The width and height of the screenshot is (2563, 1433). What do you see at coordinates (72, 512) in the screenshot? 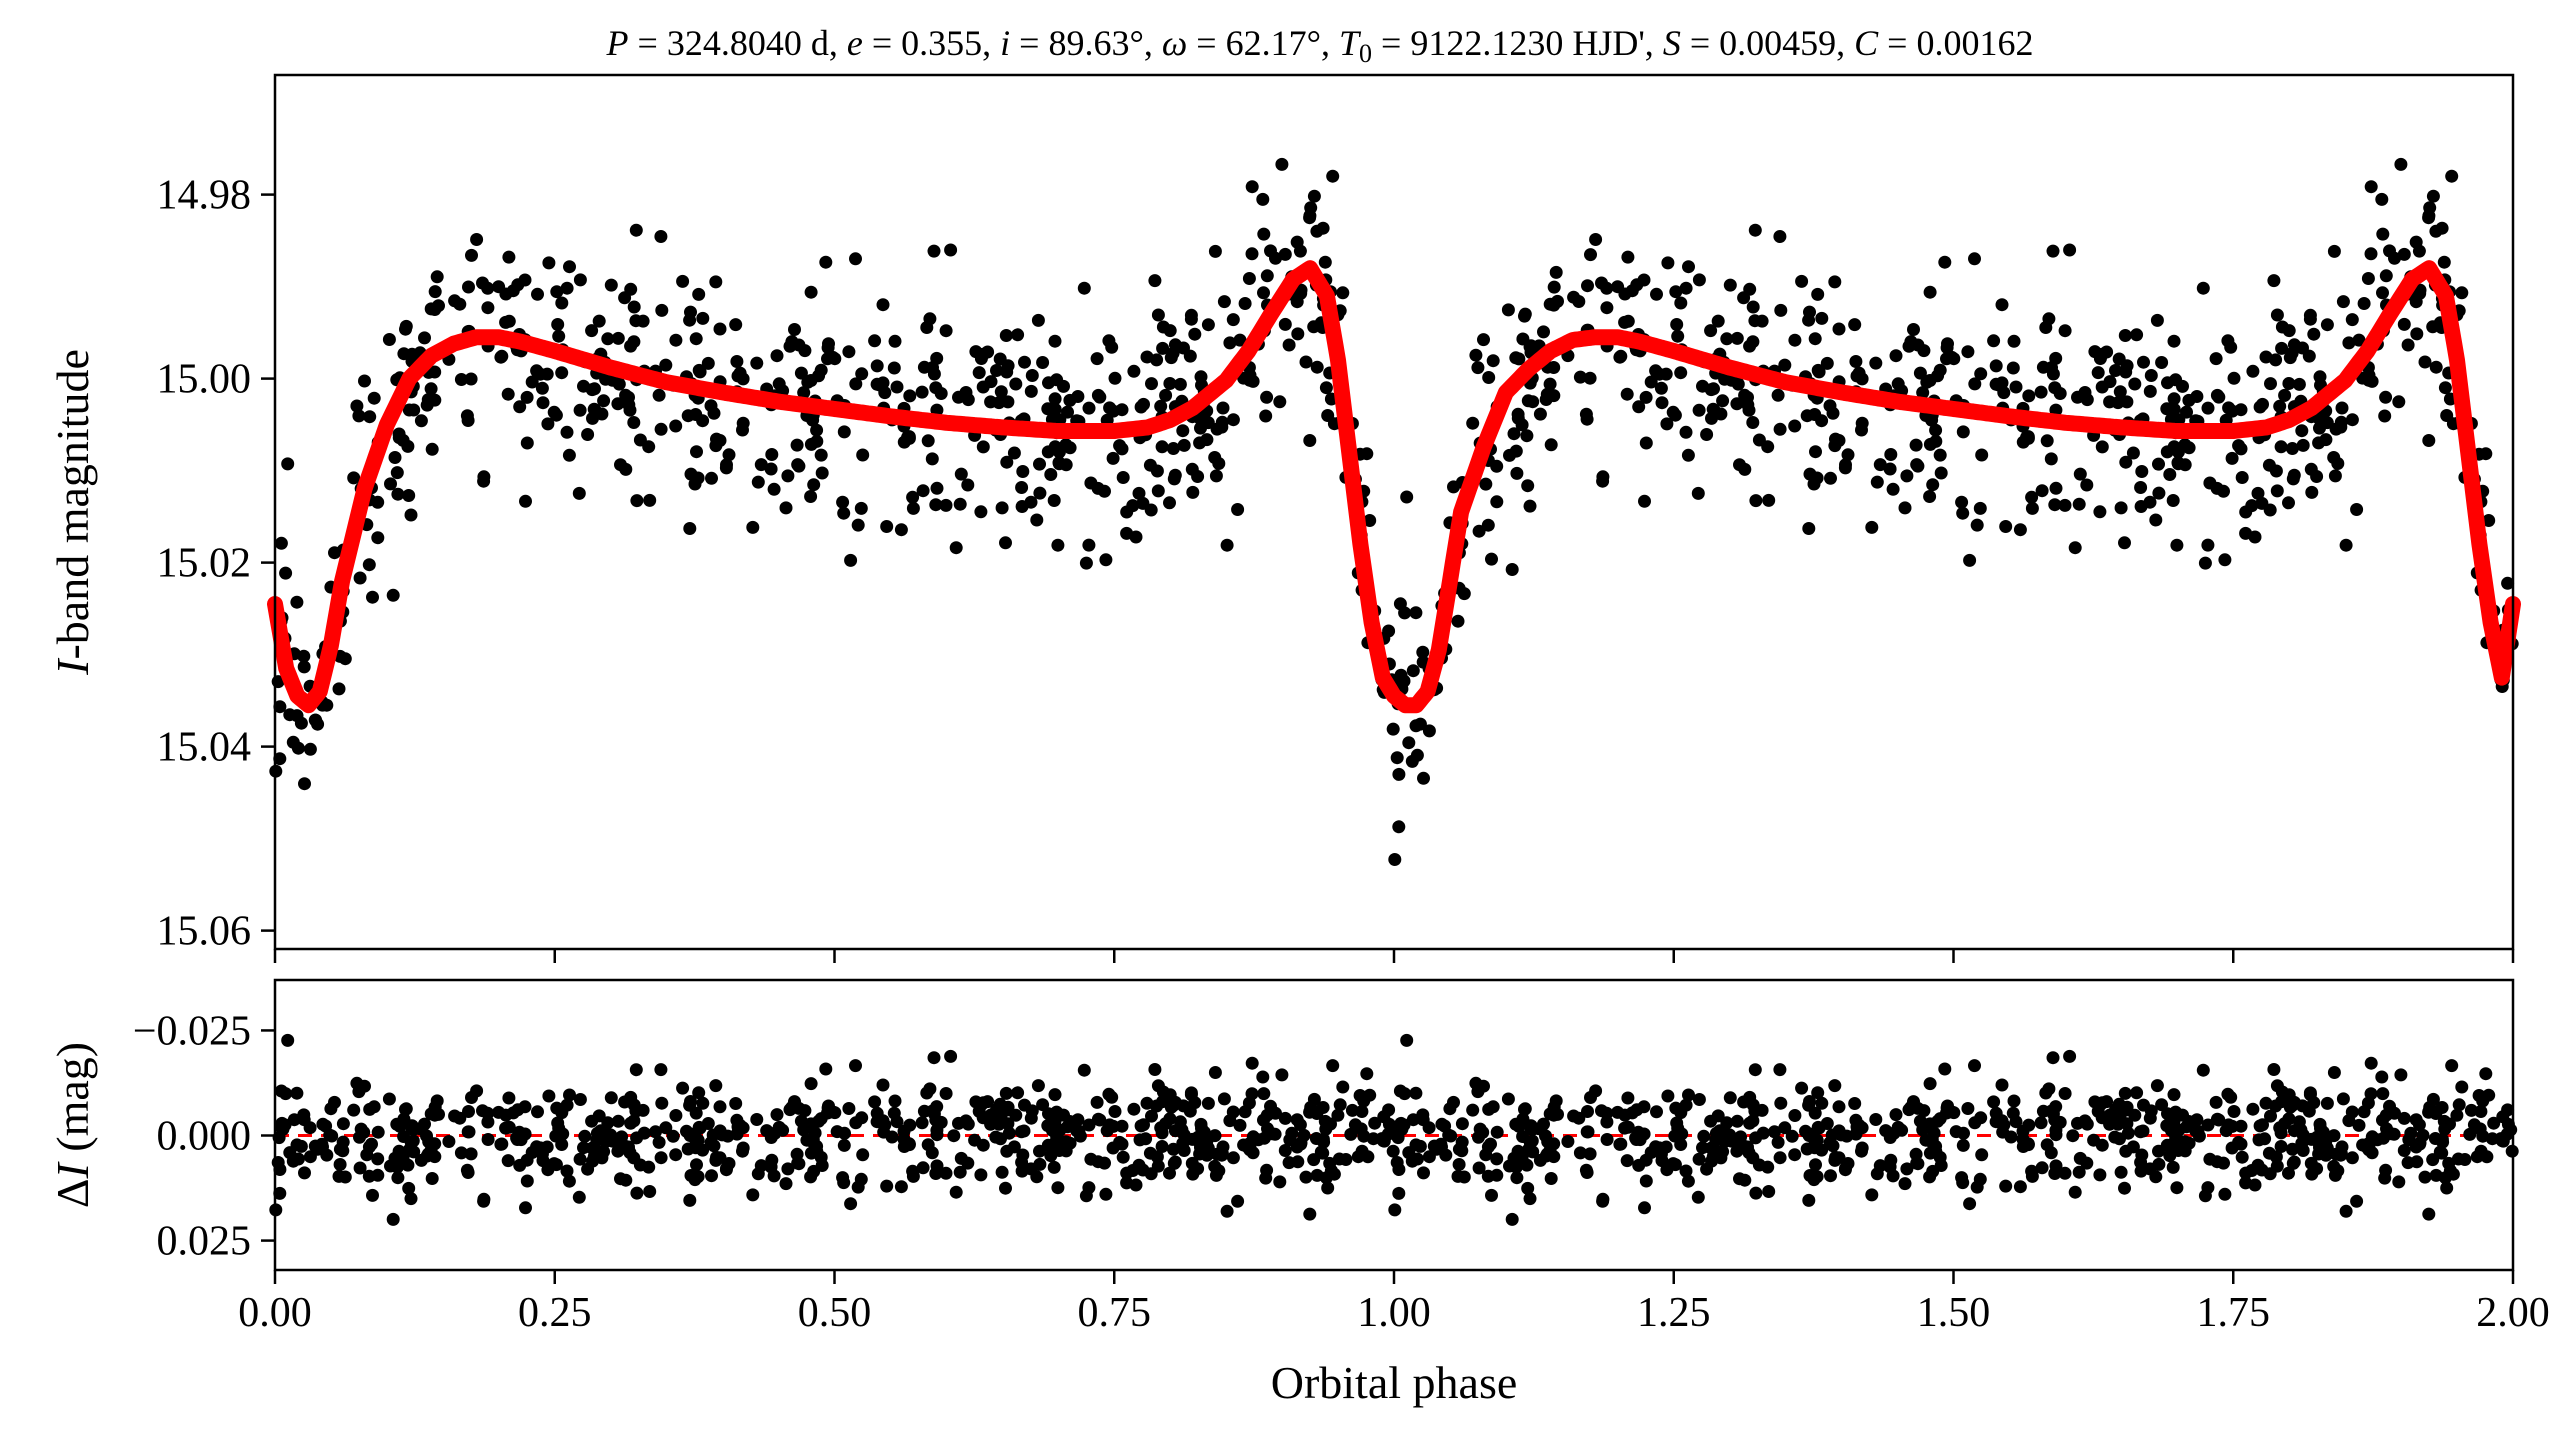
I see `top-y-axis-label: I-band magnitude` at bounding box center [72, 512].